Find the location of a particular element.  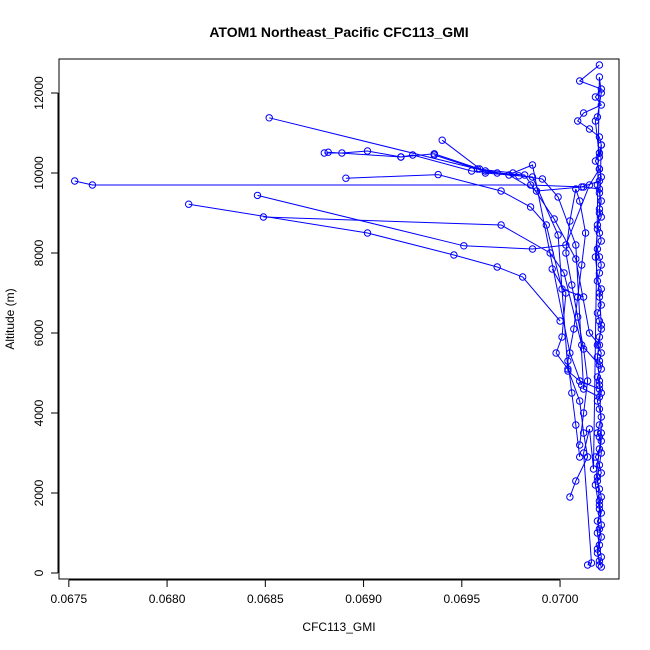

y-tick-label: 8000 is located at coordinates (39, 252).